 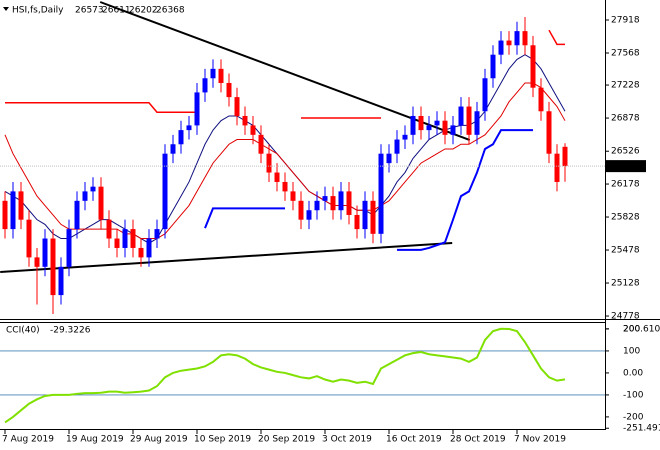 What do you see at coordinates (95, 440) in the screenshot?
I see `x-tick-label: 19 Aug 2019` at bounding box center [95, 440].